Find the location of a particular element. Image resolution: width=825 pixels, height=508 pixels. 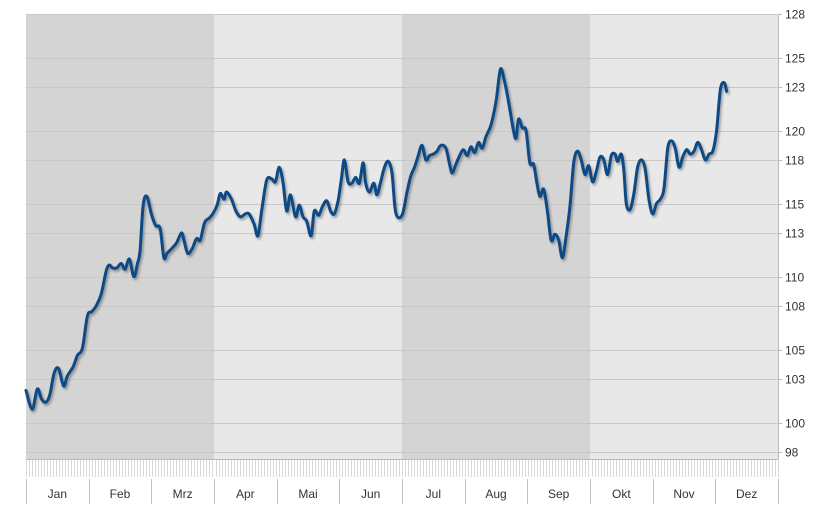

x-tick-label: Apr is located at coordinates (245, 494).